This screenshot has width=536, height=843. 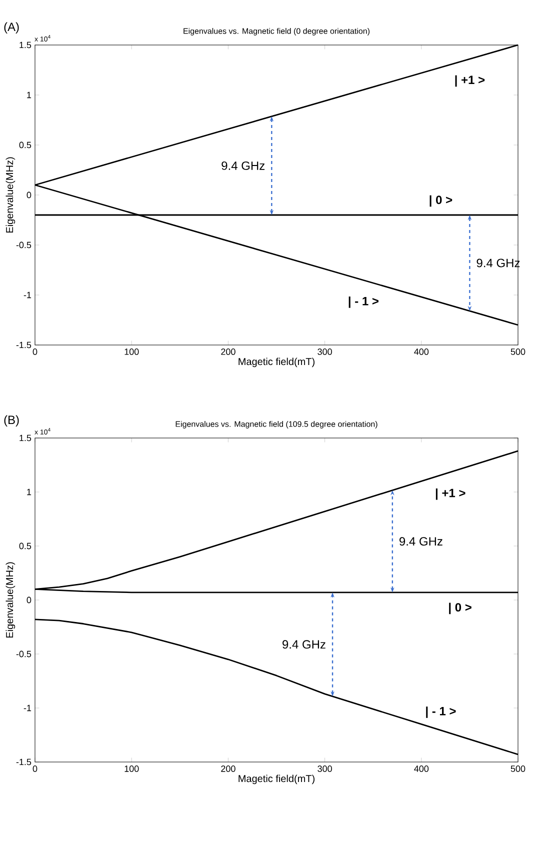 I want to click on chart-title: Eigenvalues vs. Magnetic field (0 degree orientation), so click(x=277, y=32).